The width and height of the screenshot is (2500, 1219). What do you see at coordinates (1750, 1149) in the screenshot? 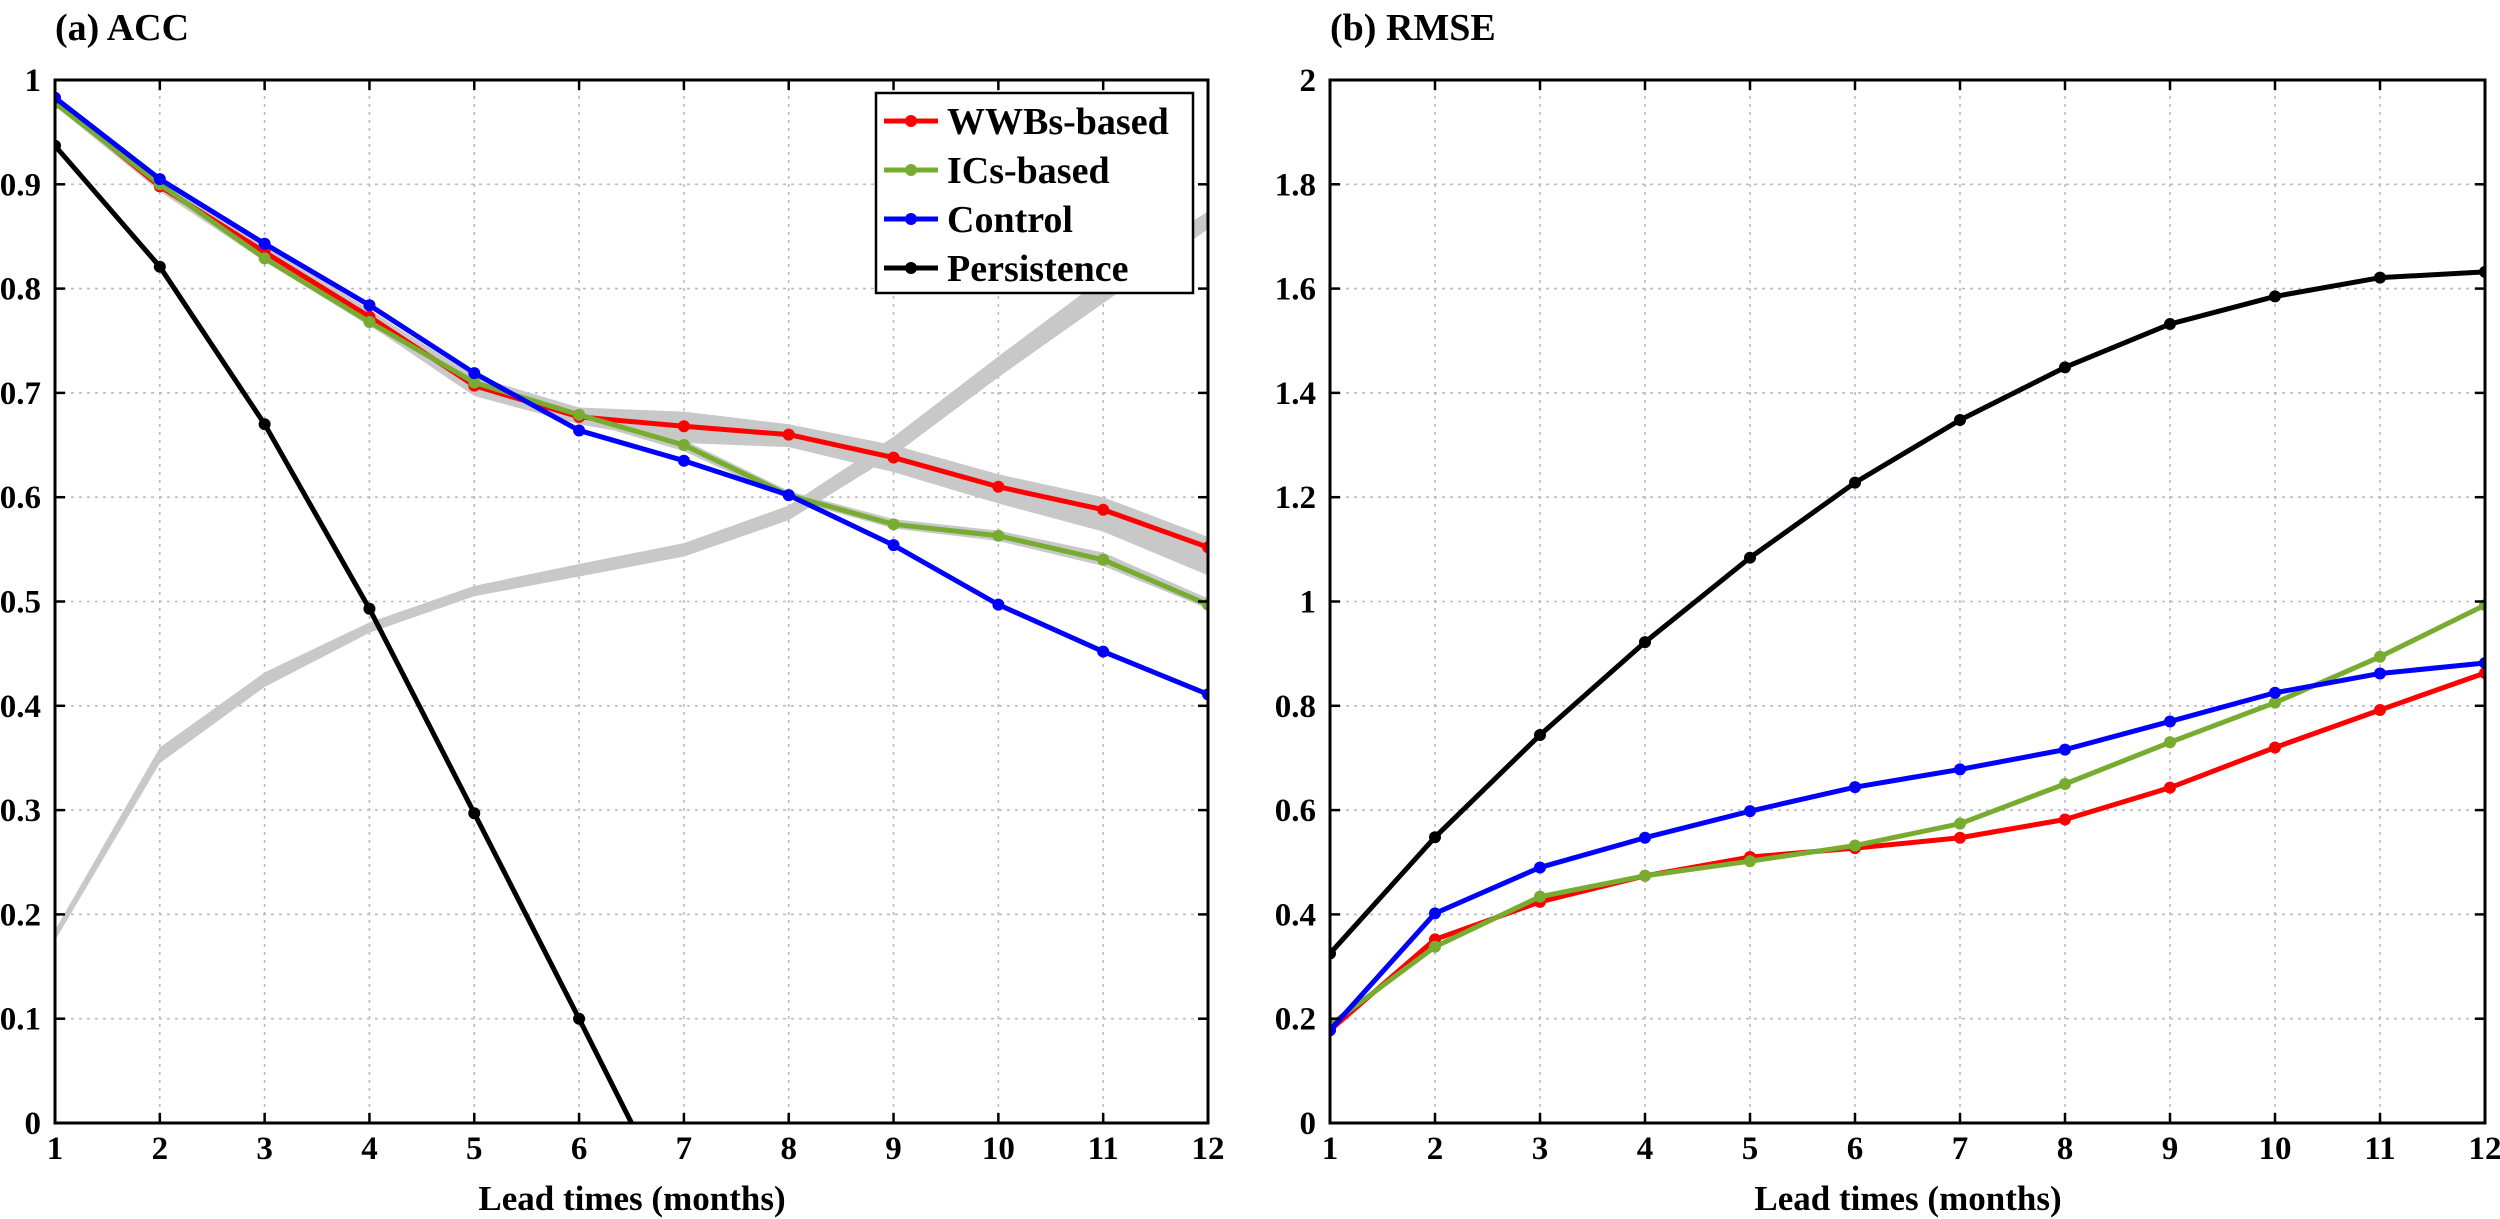
I see `rmse-x-tick-label: 5` at bounding box center [1750, 1149].